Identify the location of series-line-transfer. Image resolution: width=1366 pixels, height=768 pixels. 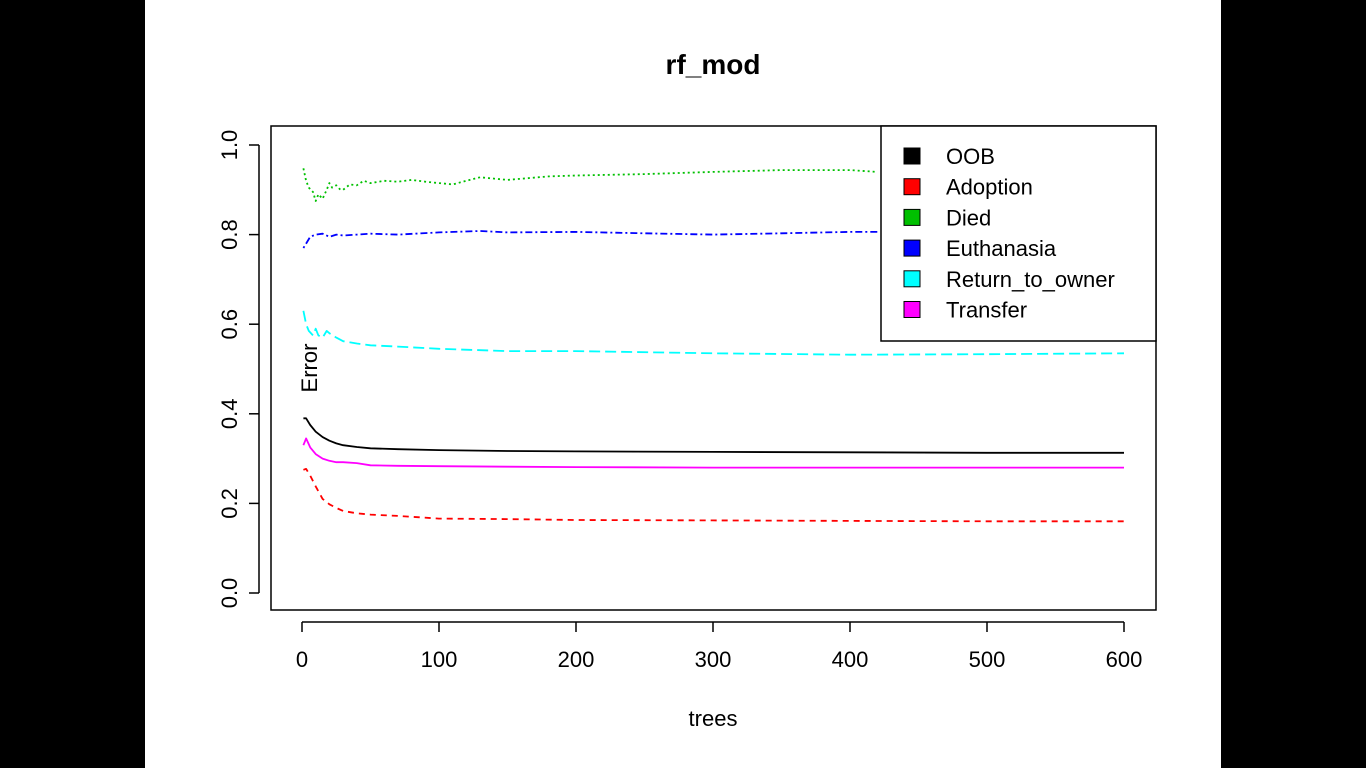
(713, 453).